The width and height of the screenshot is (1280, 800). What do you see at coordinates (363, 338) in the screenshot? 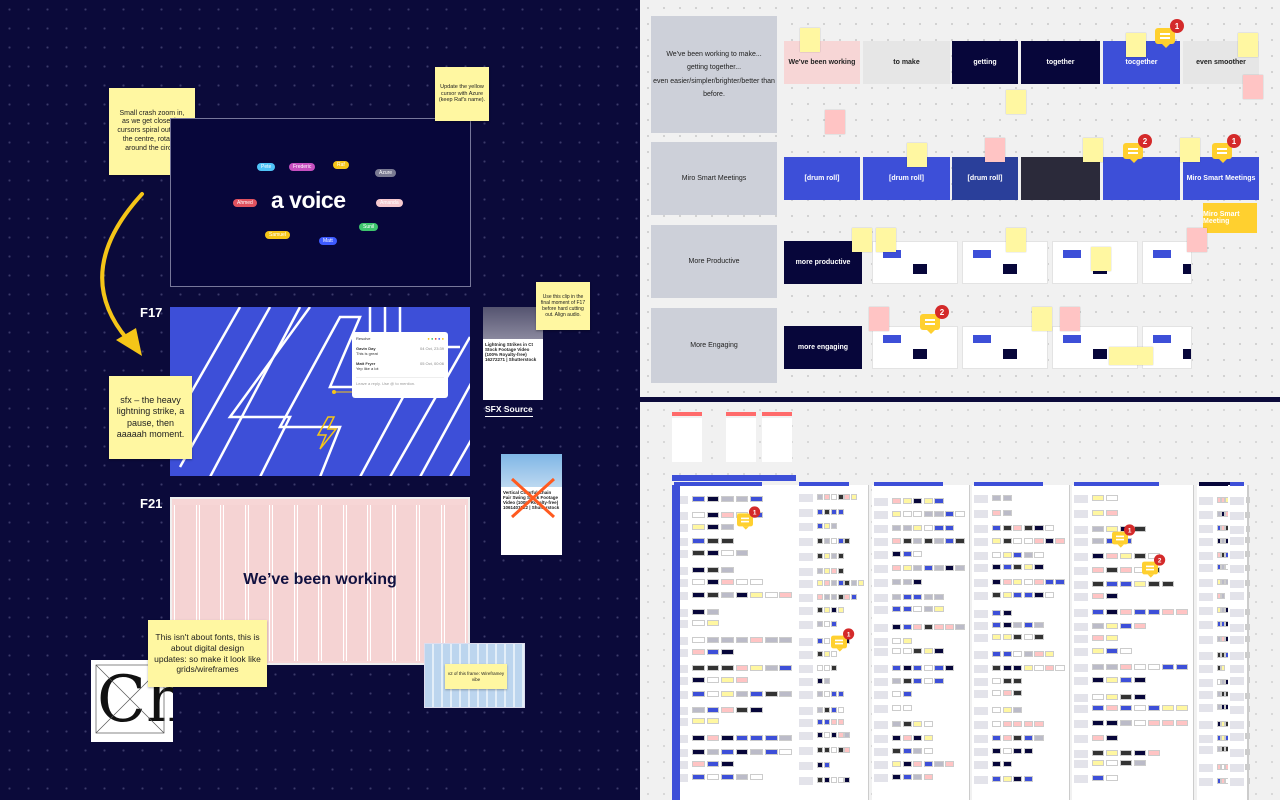
I see `resolve-toggle: Resolve` at bounding box center [363, 338].